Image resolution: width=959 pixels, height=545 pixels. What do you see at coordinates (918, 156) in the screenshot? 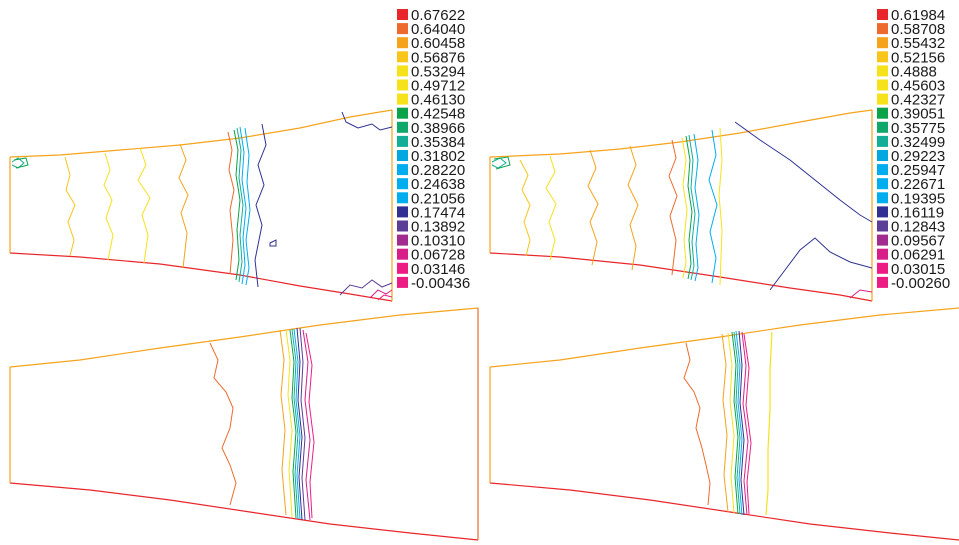
I see `legend-label: 0.29223` at bounding box center [918, 156].